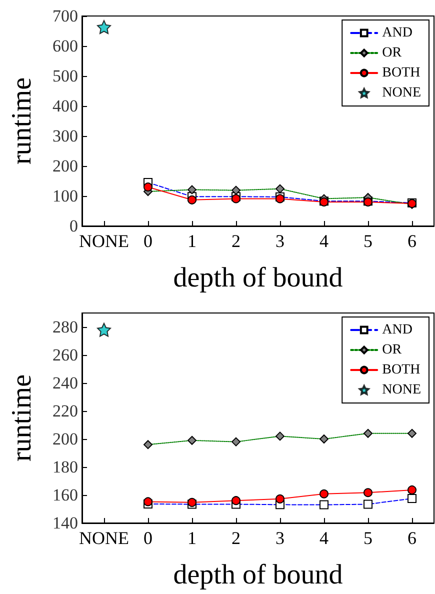  Describe the element at coordinates (65, 383) in the screenshot. I see `y-tick-label: 240` at that location.